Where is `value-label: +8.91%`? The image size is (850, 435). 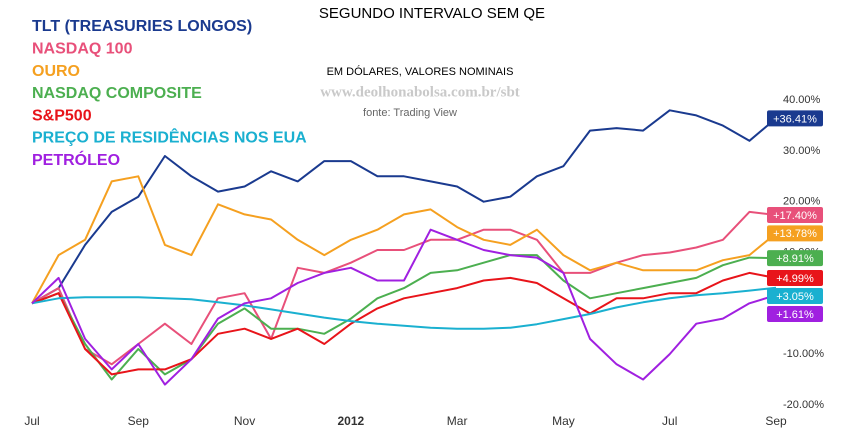 value-label: +8.91% is located at coordinates (795, 259).